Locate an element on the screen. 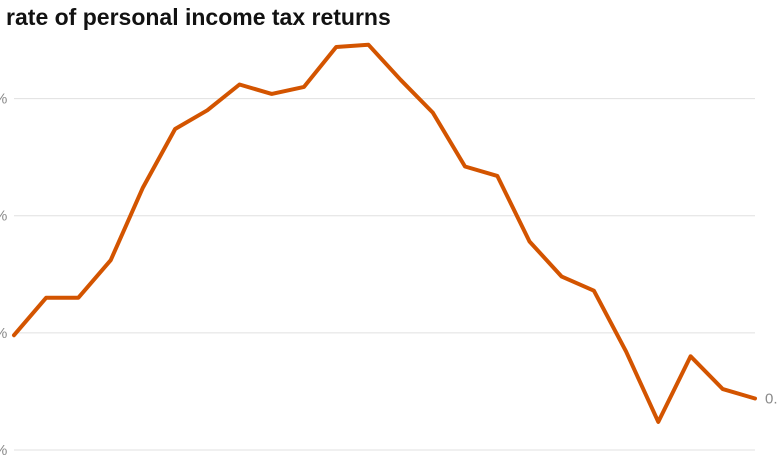 This screenshot has width=780, height=470. chart-title: t rate of personal income tax returns is located at coordinates (195, 17).